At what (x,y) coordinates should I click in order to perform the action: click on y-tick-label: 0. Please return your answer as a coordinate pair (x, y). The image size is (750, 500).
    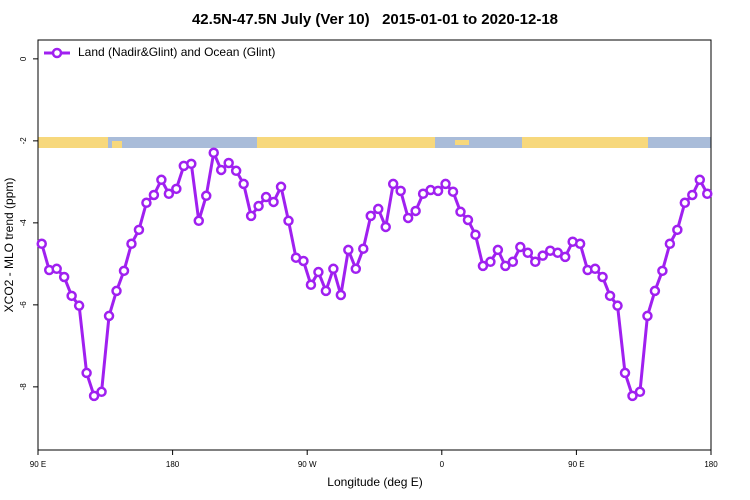
    Looking at the image, I should click on (23, 58).